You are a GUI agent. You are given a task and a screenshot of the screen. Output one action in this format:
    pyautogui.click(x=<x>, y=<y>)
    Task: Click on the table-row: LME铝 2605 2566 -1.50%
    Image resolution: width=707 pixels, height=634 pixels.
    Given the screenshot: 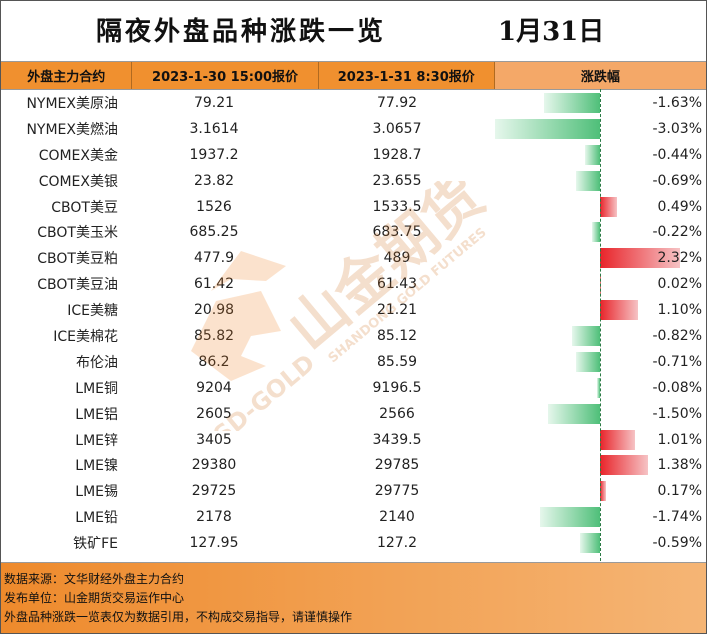 What is the action you would take?
    pyautogui.click(x=353, y=414)
    